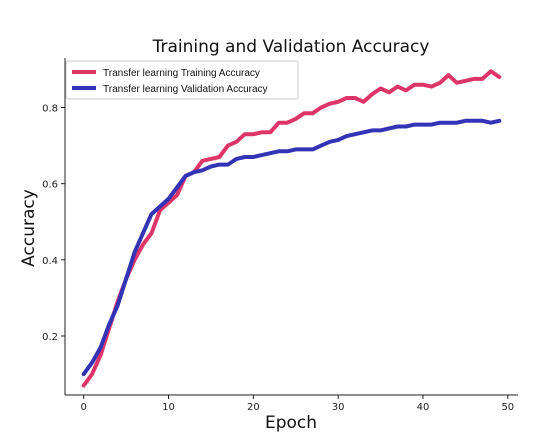 Image resolution: width=547 pixels, height=438 pixels. I want to click on x-axis-label: Epoch, so click(291, 423).